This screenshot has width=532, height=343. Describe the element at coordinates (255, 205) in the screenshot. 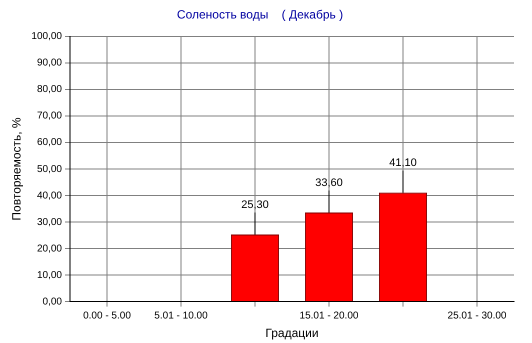

I see `data-label: 25,30` at that location.